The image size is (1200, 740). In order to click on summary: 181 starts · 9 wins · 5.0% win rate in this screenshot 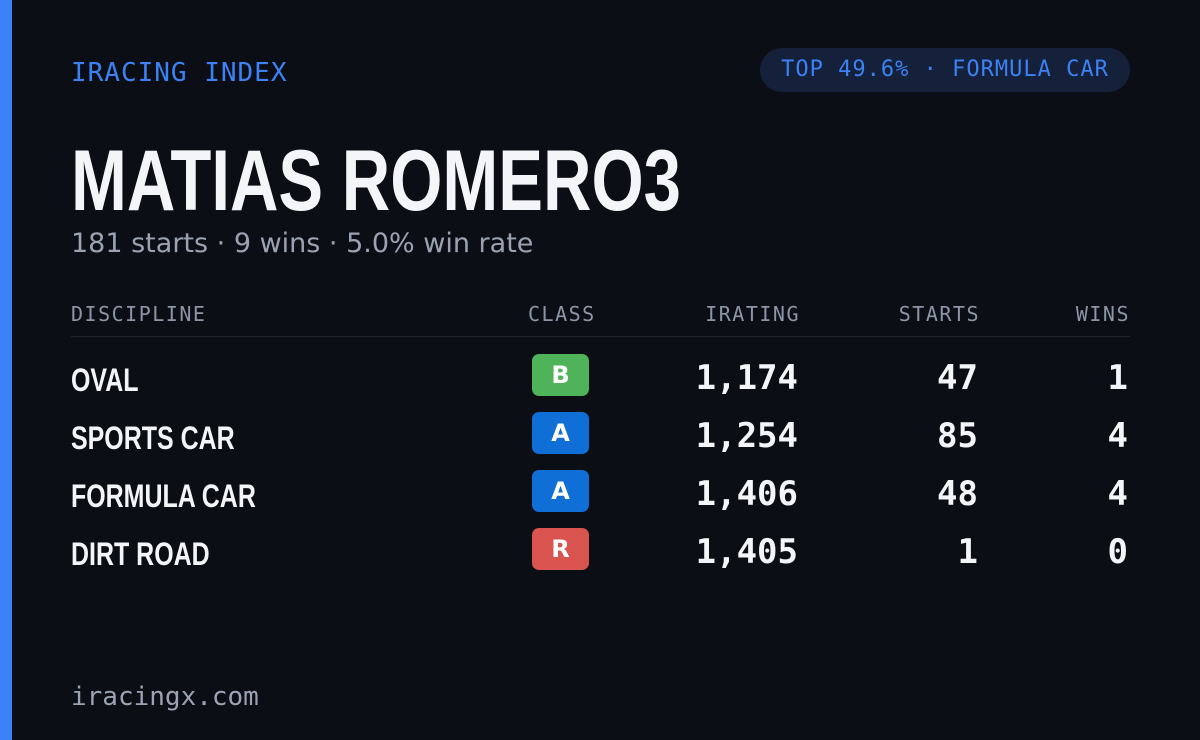, I will do `click(302, 243)`.